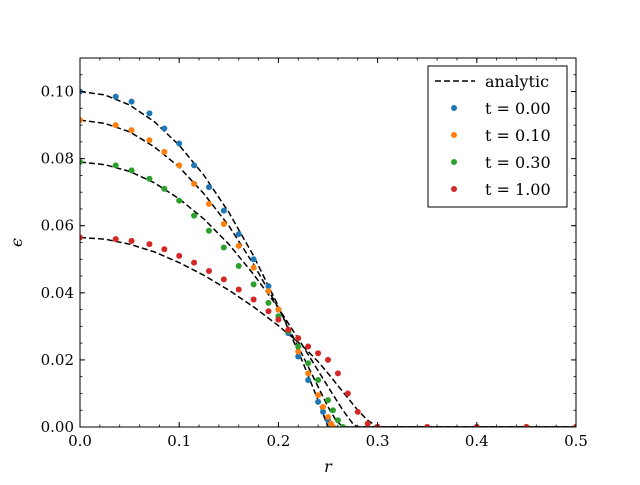 The width and height of the screenshot is (640, 485). I want to click on x-tick-label: 0.5, so click(576, 441).